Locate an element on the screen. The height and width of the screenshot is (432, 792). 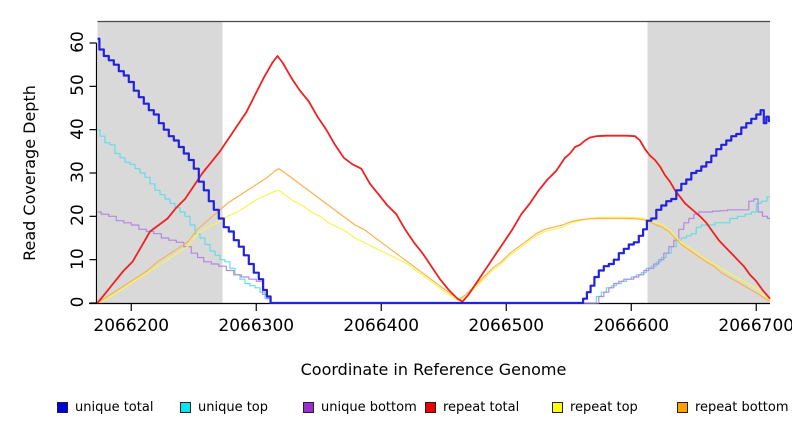
y-tick-label: 60 is located at coordinates (78, 42).